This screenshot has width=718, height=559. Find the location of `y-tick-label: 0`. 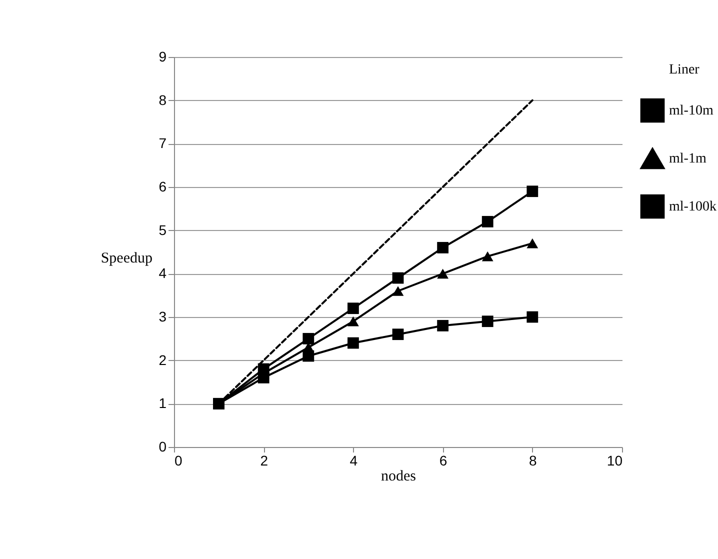

y-tick-label: 0 is located at coordinates (162, 446).